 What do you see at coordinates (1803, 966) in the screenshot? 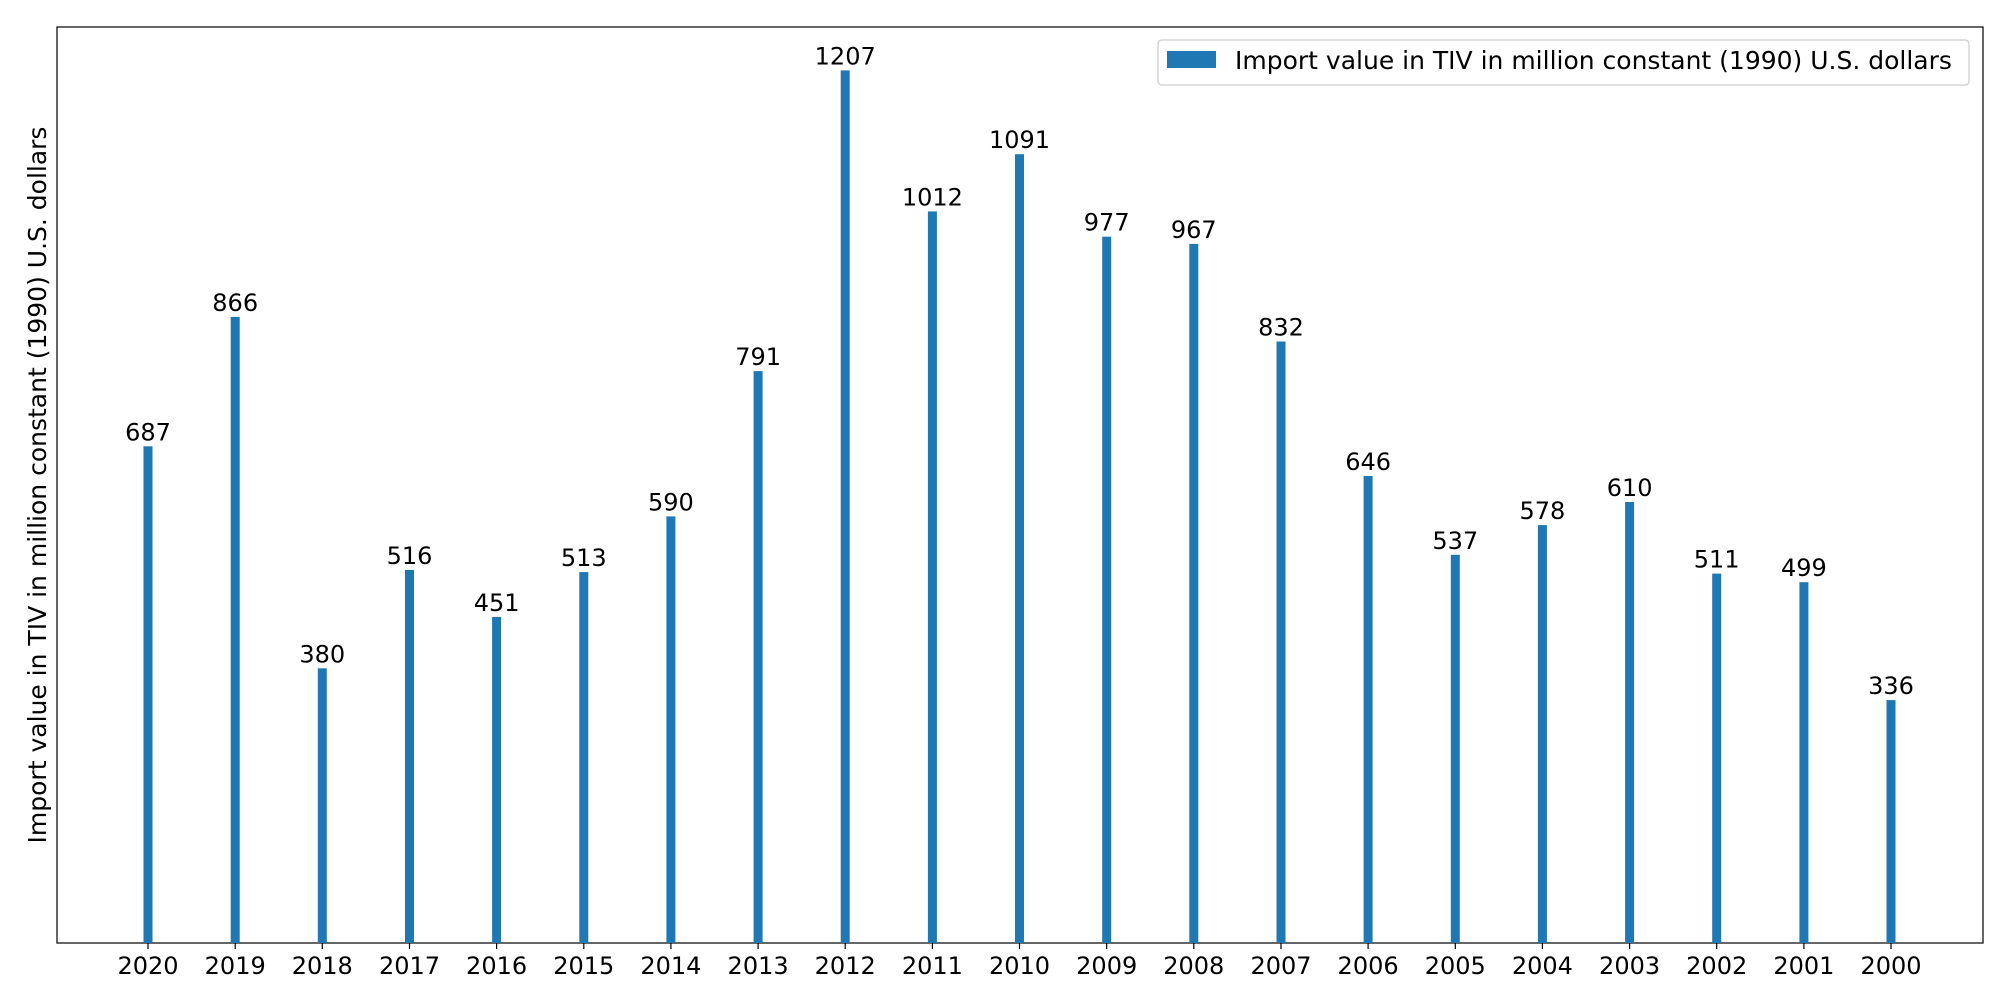
I see `x-tick-label-2001: 2001` at bounding box center [1803, 966].